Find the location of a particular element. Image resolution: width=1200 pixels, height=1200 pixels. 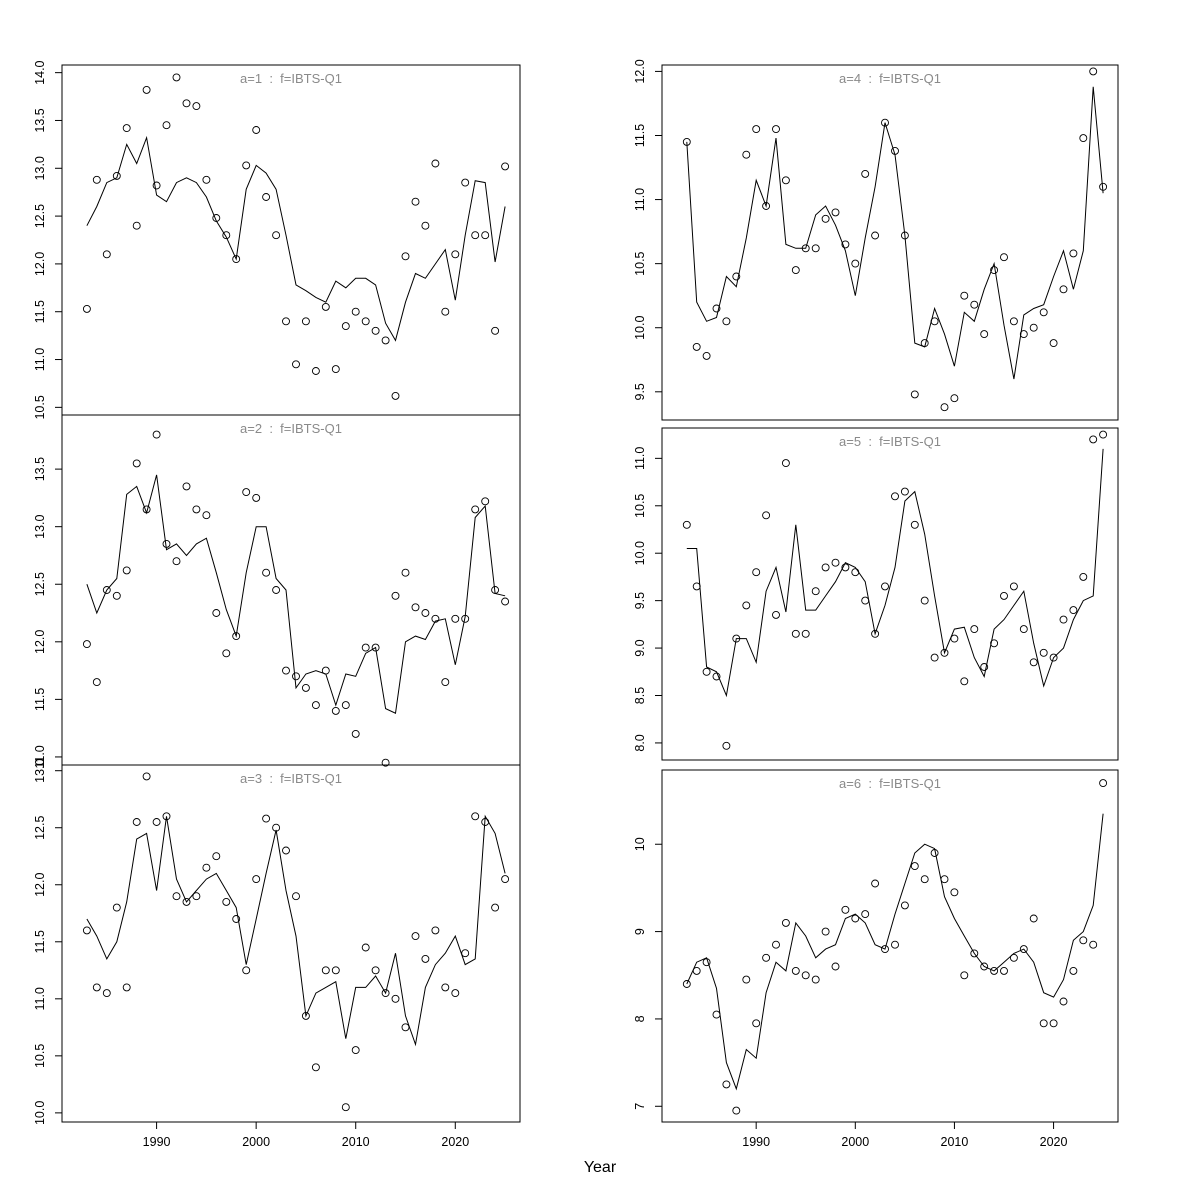

y-tick-label: 11.5 is located at coordinates (40, 311).